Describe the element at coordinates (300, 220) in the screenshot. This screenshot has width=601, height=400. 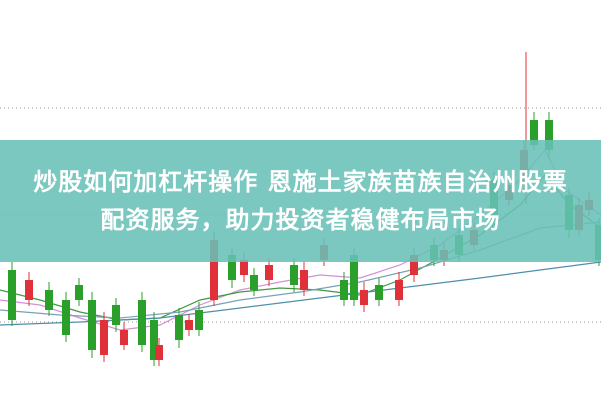
I see `title-line: 配资服务，助力投资者稳健布局市场` at that location.